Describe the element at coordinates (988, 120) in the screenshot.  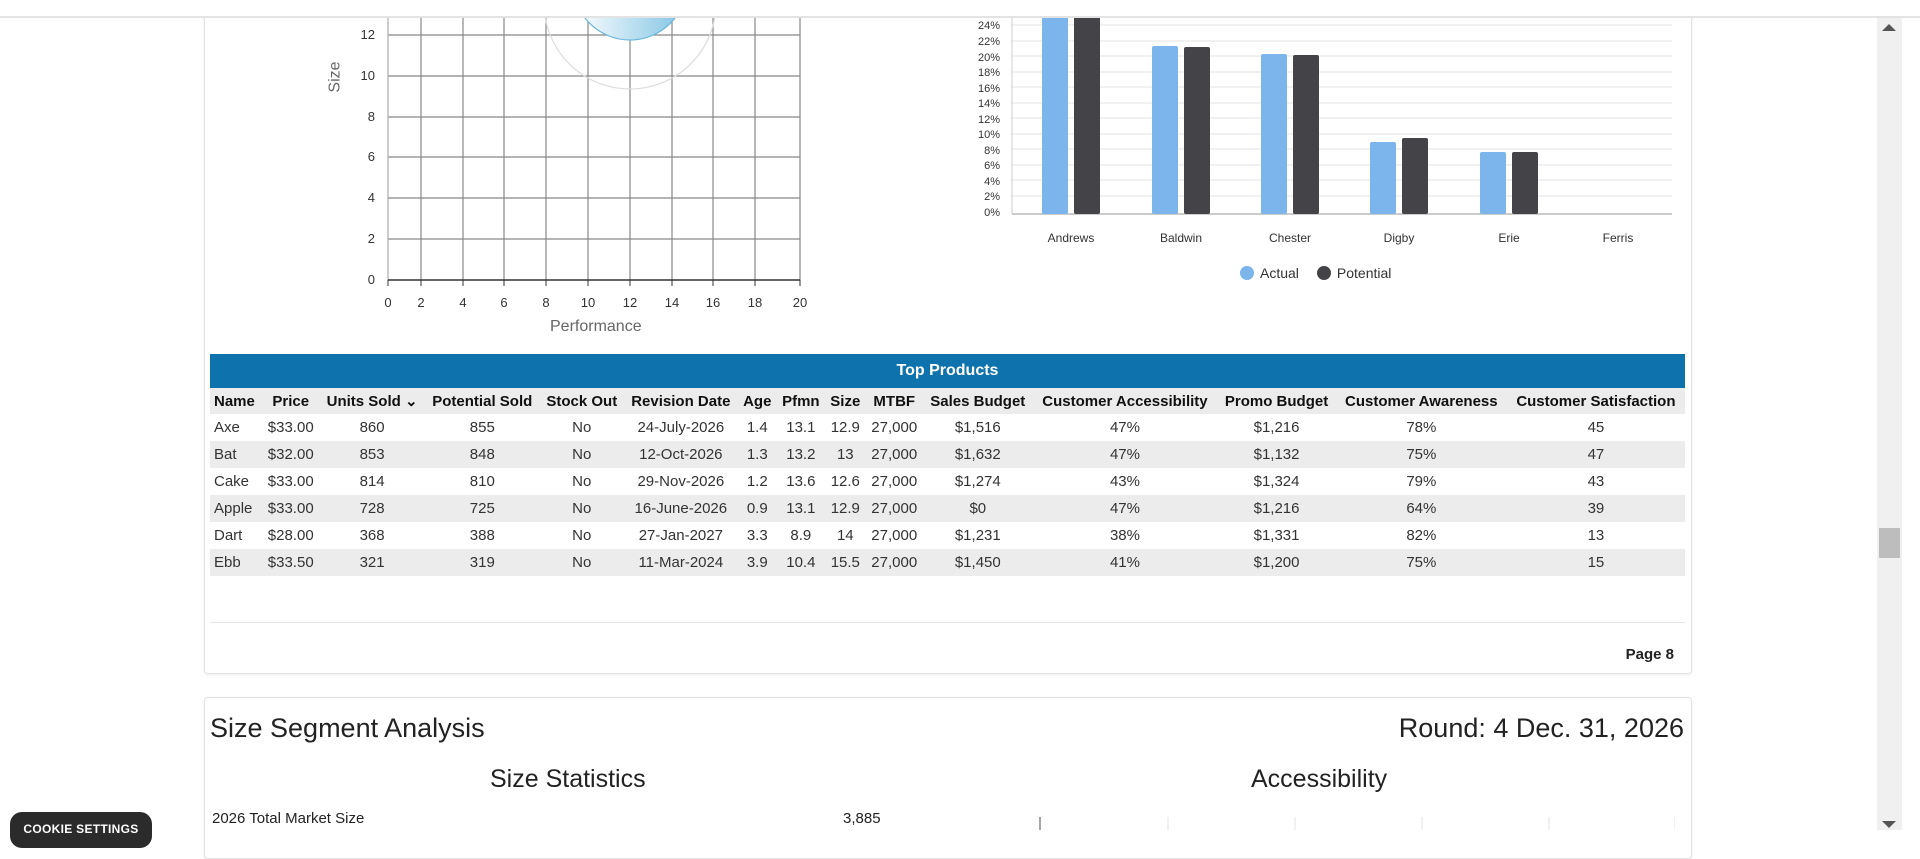
I see `bar-y-tick: 12%` at that location.